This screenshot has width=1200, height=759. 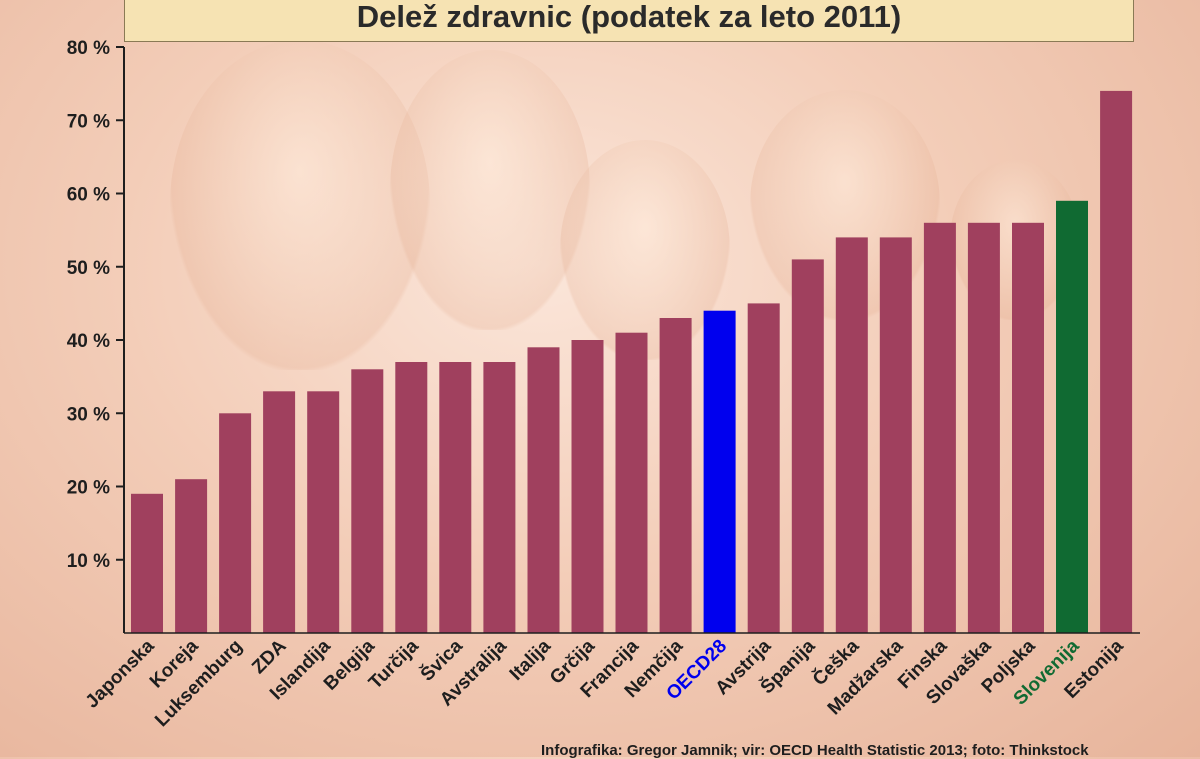 What do you see at coordinates (499, 497) in the screenshot?
I see `bar-avstralija` at bounding box center [499, 497].